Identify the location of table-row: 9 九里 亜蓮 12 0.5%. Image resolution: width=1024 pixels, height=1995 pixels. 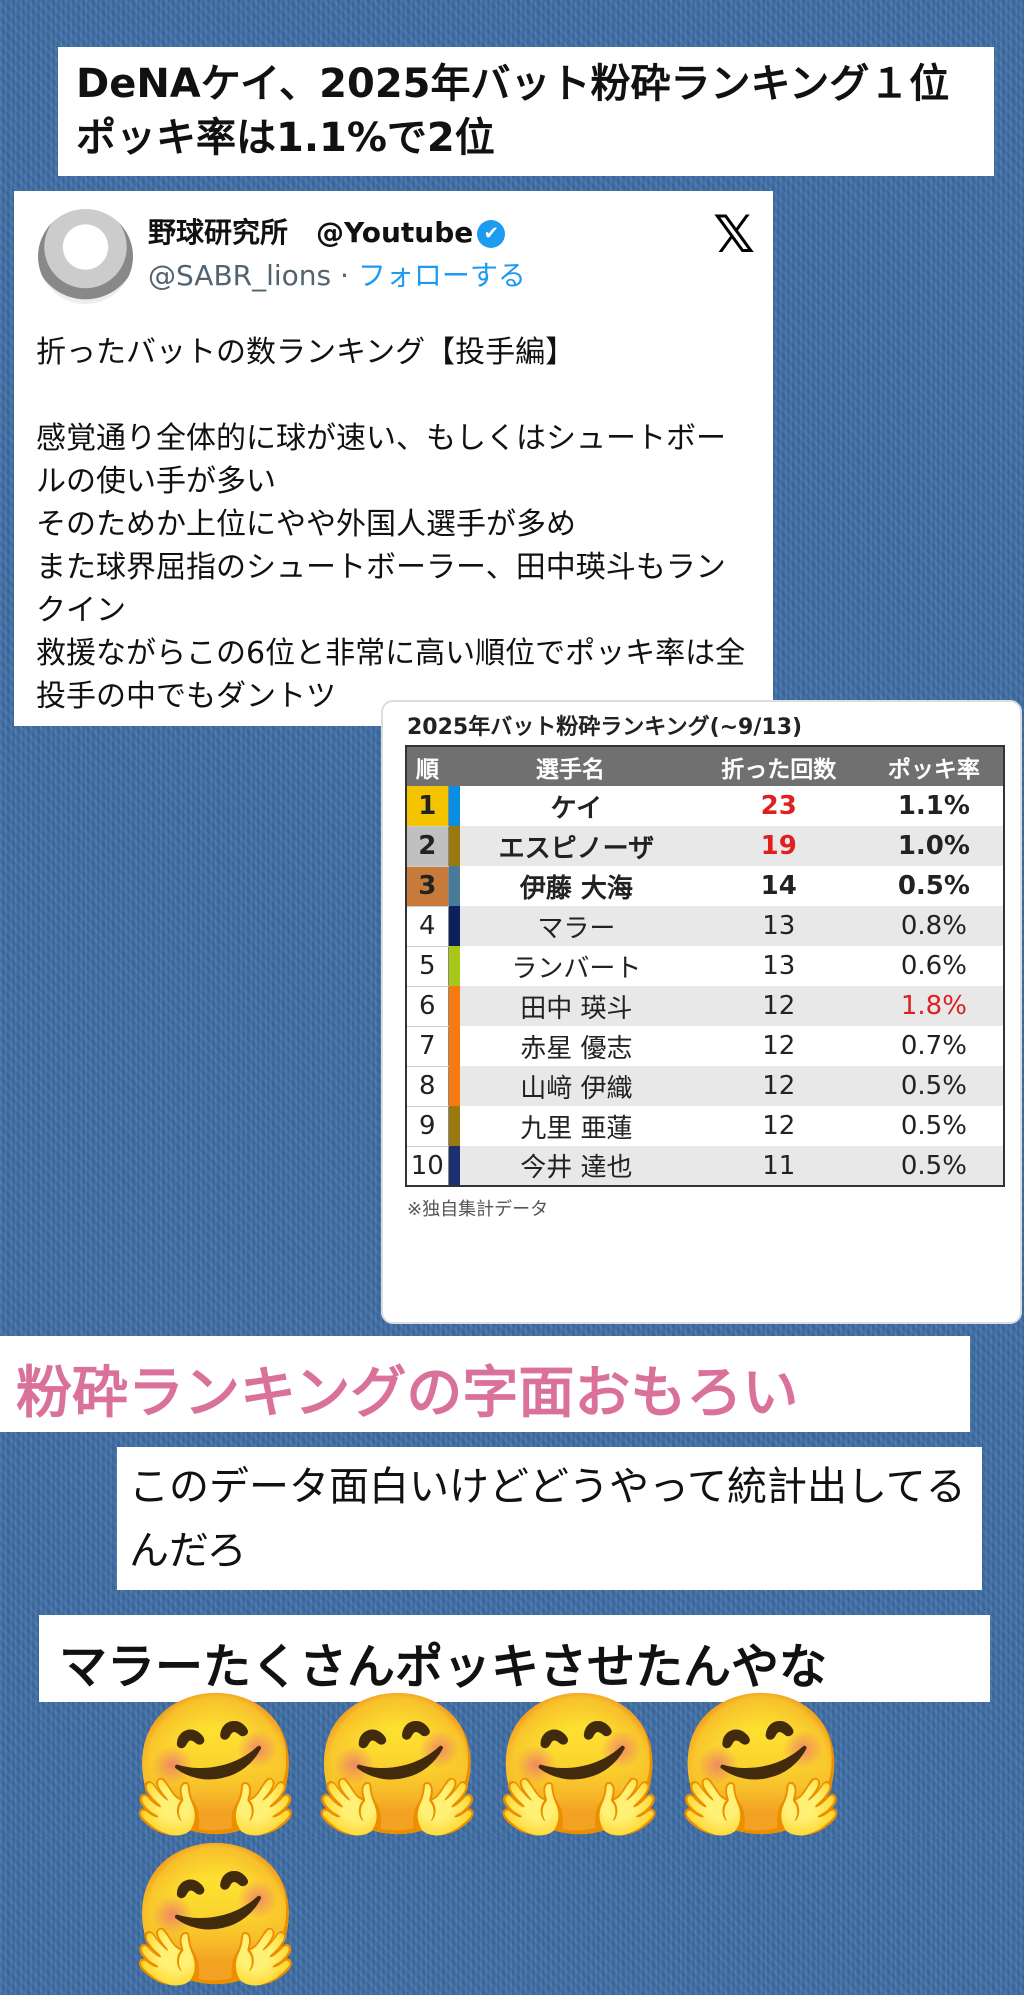
(705, 1126).